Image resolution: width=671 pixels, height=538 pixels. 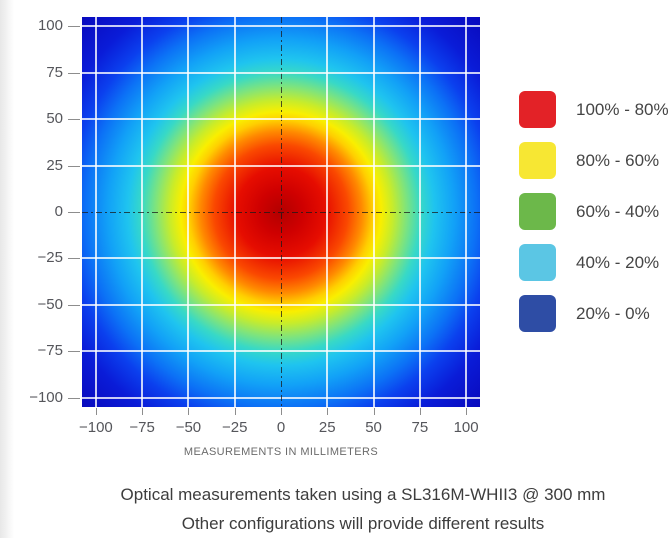 What do you see at coordinates (618, 211) in the screenshot?
I see `legend-label: 60% - 40%` at bounding box center [618, 211].